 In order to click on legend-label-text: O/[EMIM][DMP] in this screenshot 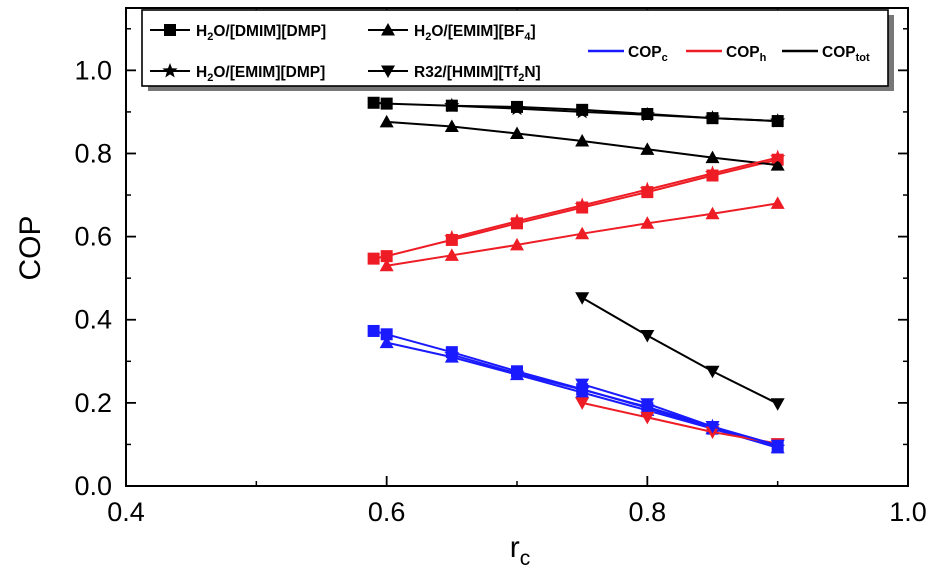, I will do `click(269, 72)`.